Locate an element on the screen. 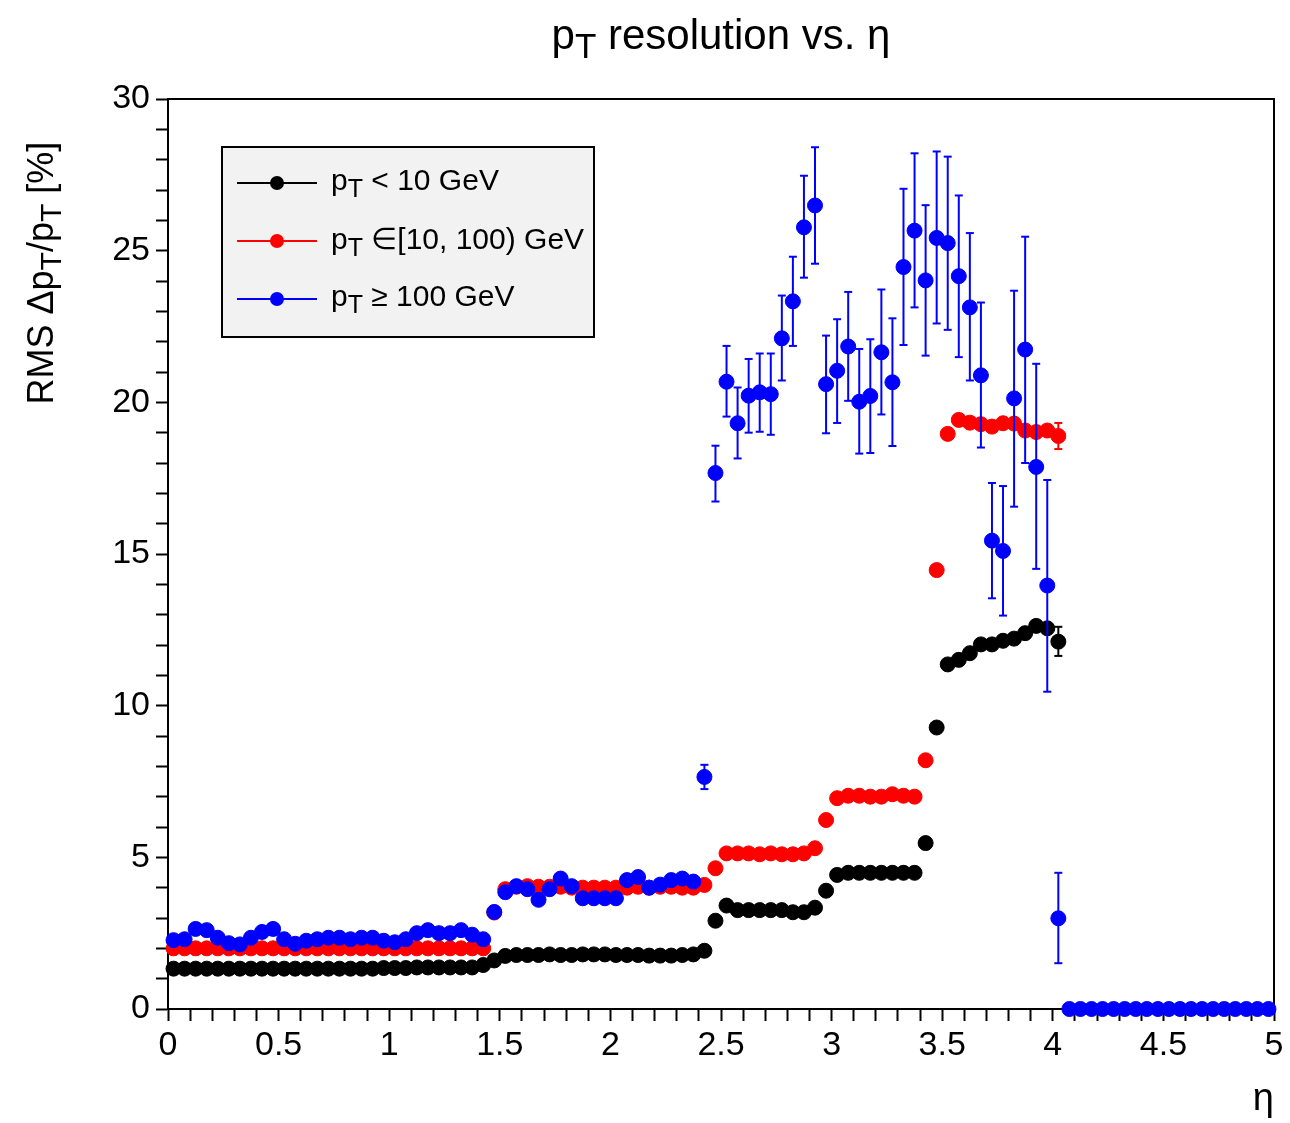  x-tick-label: 2 is located at coordinates (610, 1042).